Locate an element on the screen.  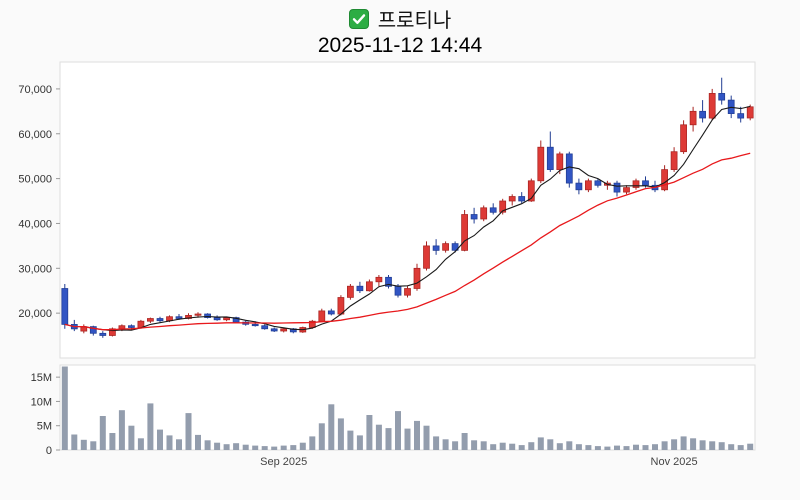
svg-text: 40,000 is located at coordinates (35, 224).